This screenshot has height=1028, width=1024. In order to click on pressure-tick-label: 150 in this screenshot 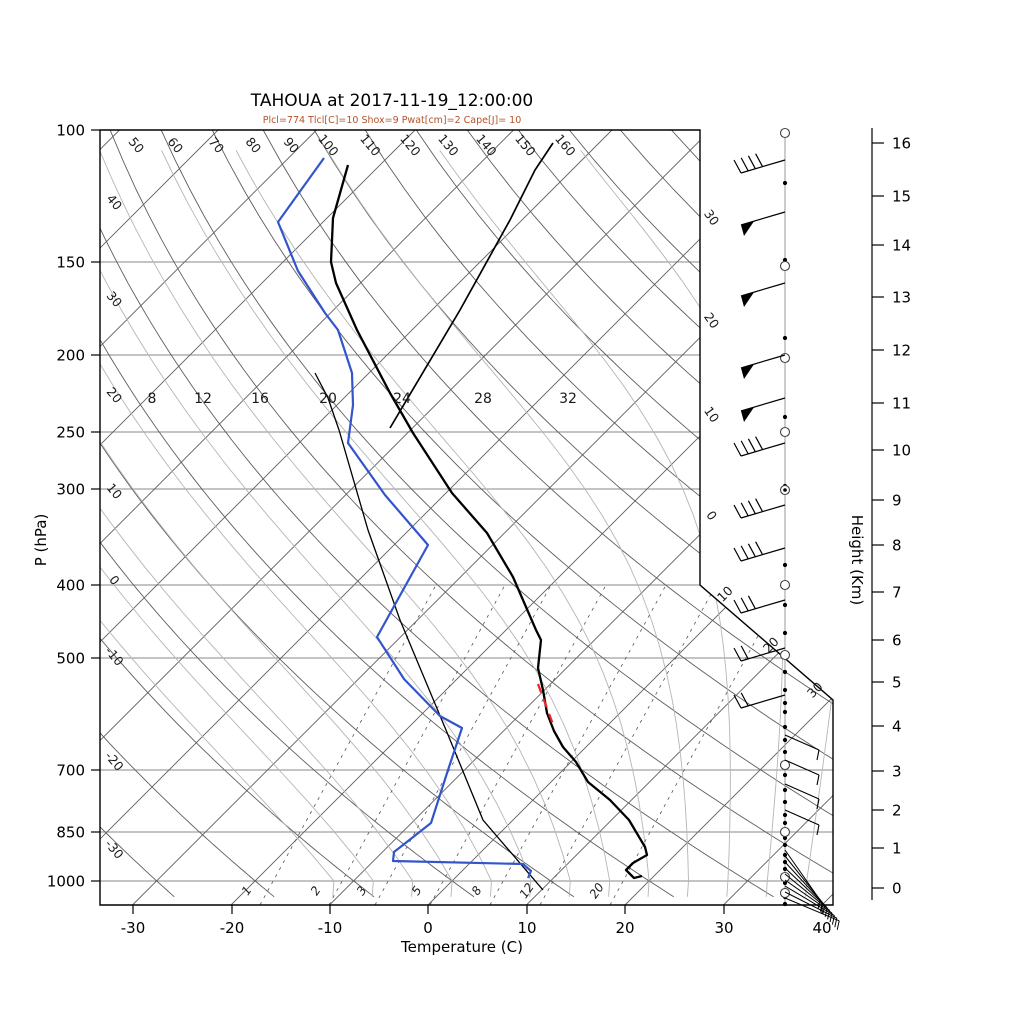, I will do `click(70, 263)`.